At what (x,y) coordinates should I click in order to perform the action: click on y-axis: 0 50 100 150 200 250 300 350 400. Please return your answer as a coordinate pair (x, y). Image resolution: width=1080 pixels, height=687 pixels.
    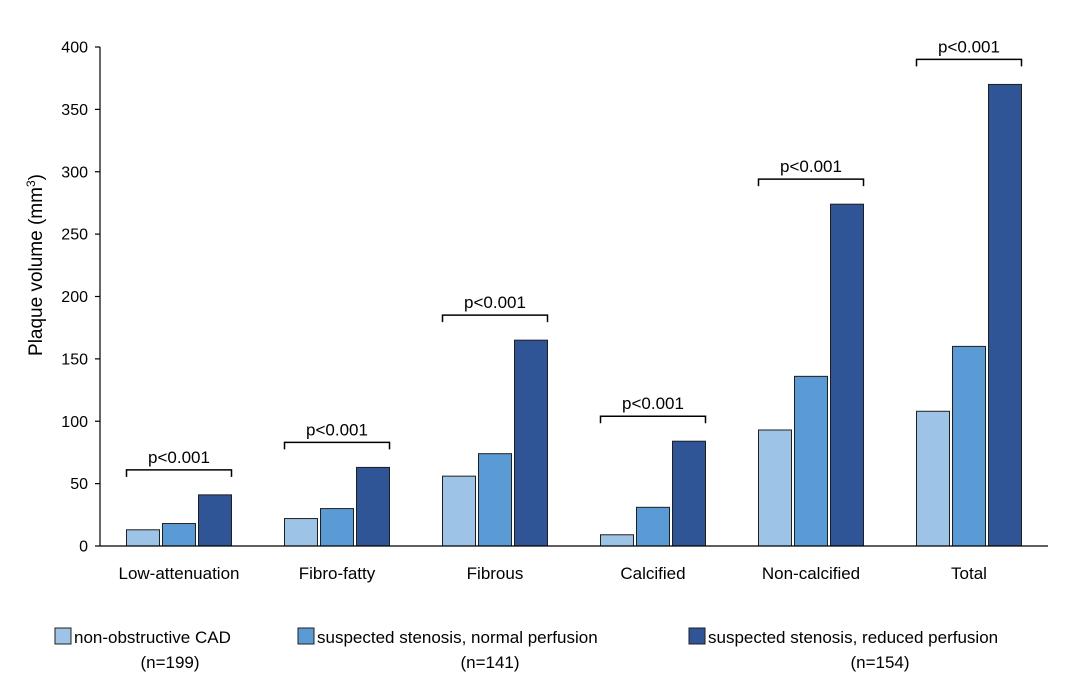
    Looking at the image, I should click on (81, 298).